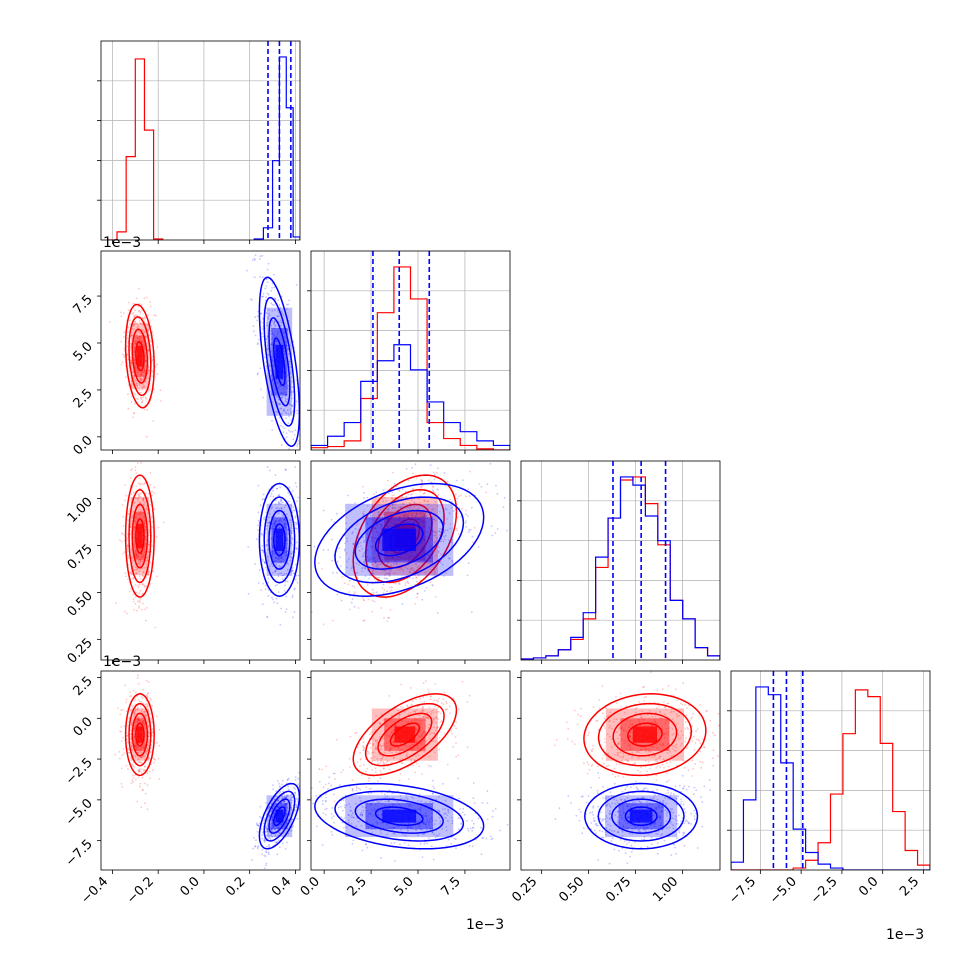 The width and height of the screenshot is (970, 970). Describe the element at coordinates (620, 560) in the screenshot. I see `panel-frame` at that location.